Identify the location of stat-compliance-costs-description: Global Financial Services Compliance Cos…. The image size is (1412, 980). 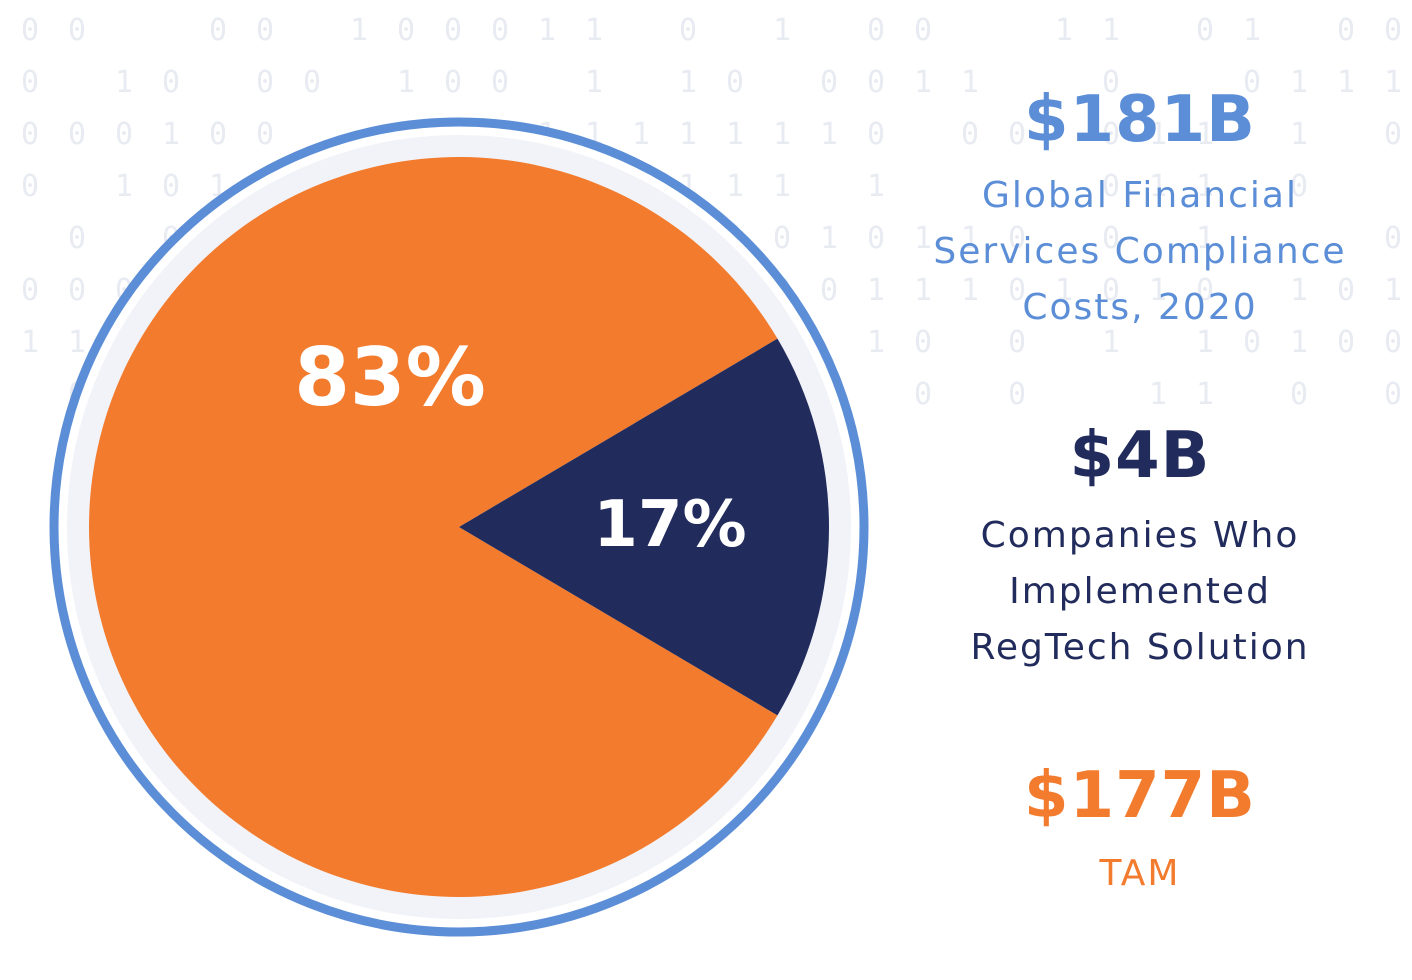
(1140, 252).